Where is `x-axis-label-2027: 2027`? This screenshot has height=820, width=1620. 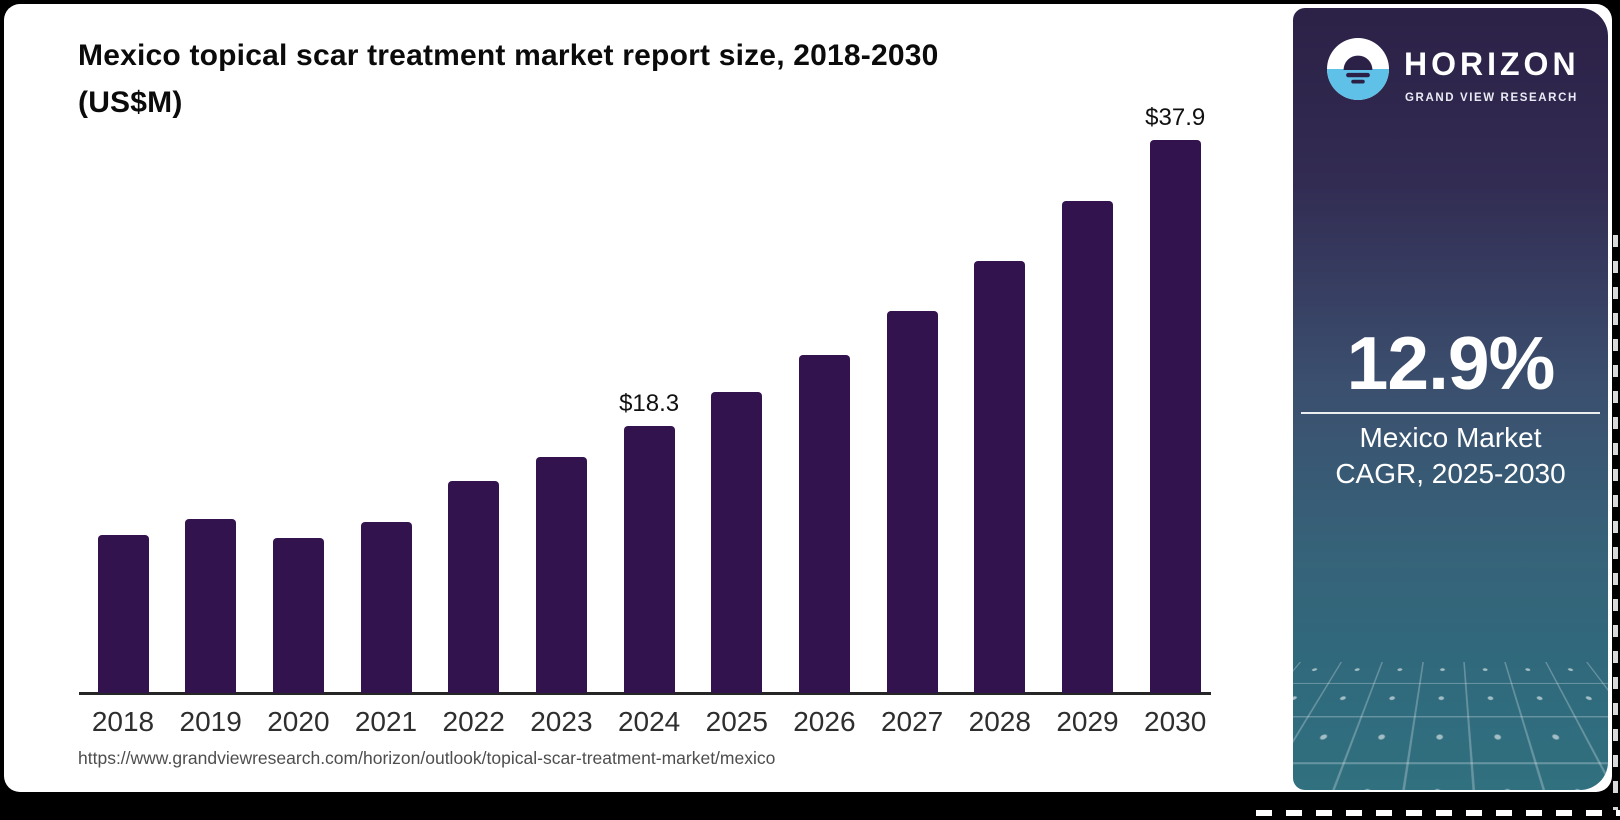 x-axis-label-2027: 2027 is located at coordinates (912, 721).